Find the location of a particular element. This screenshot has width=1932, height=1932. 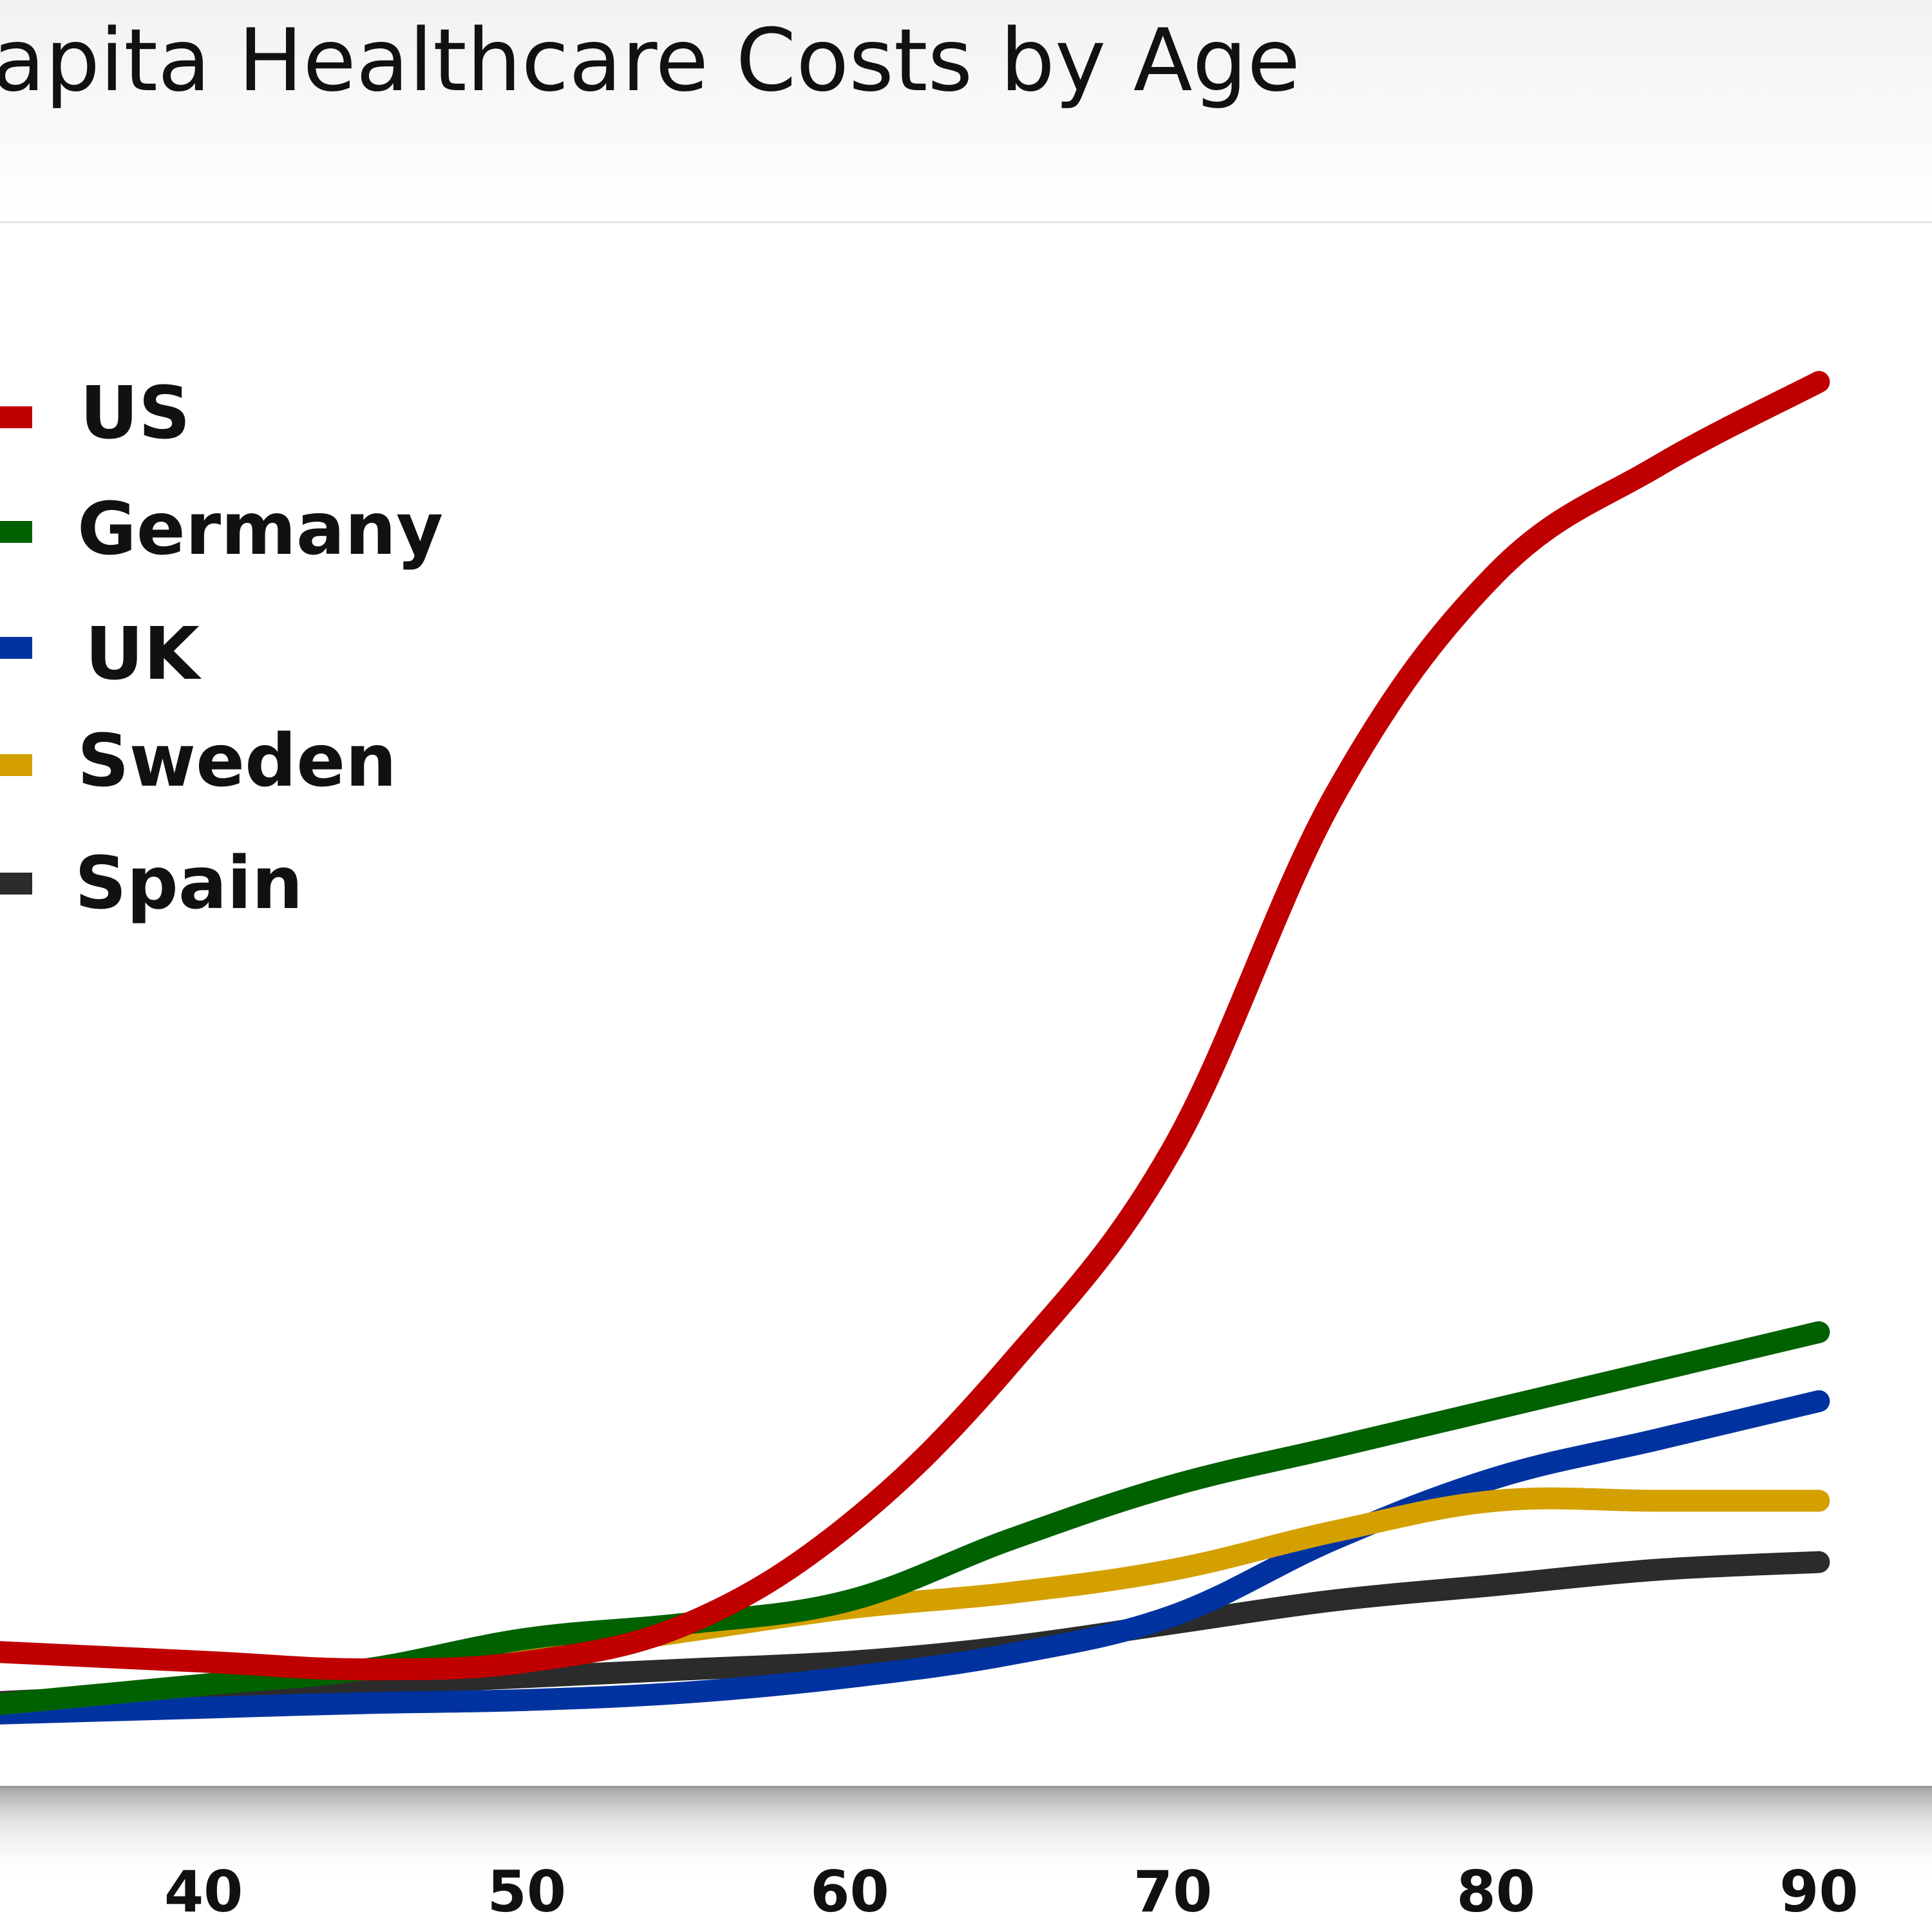

axis-shadow is located at coordinates (966, 1836).